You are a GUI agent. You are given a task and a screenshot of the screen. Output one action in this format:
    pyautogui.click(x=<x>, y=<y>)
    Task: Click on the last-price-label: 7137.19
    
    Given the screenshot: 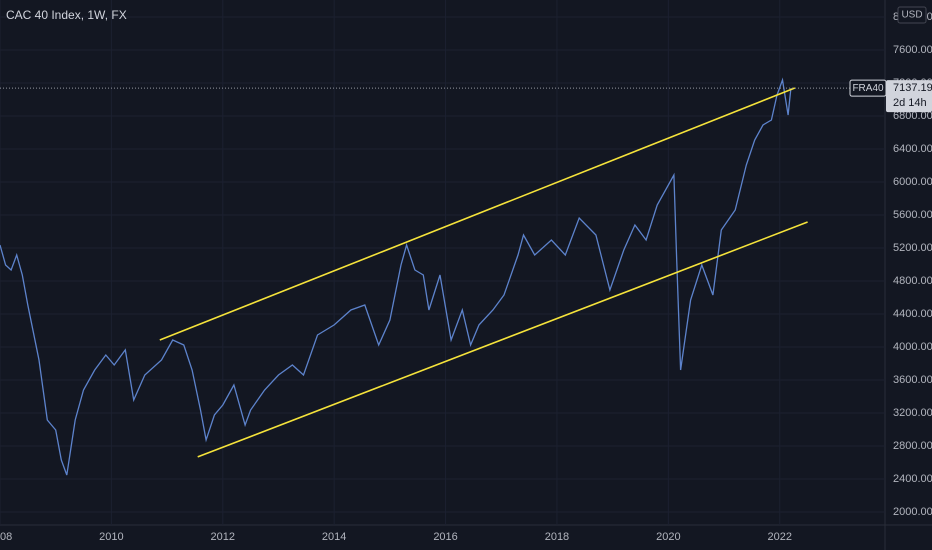 What is the action you would take?
    pyautogui.click(x=912, y=88)
    